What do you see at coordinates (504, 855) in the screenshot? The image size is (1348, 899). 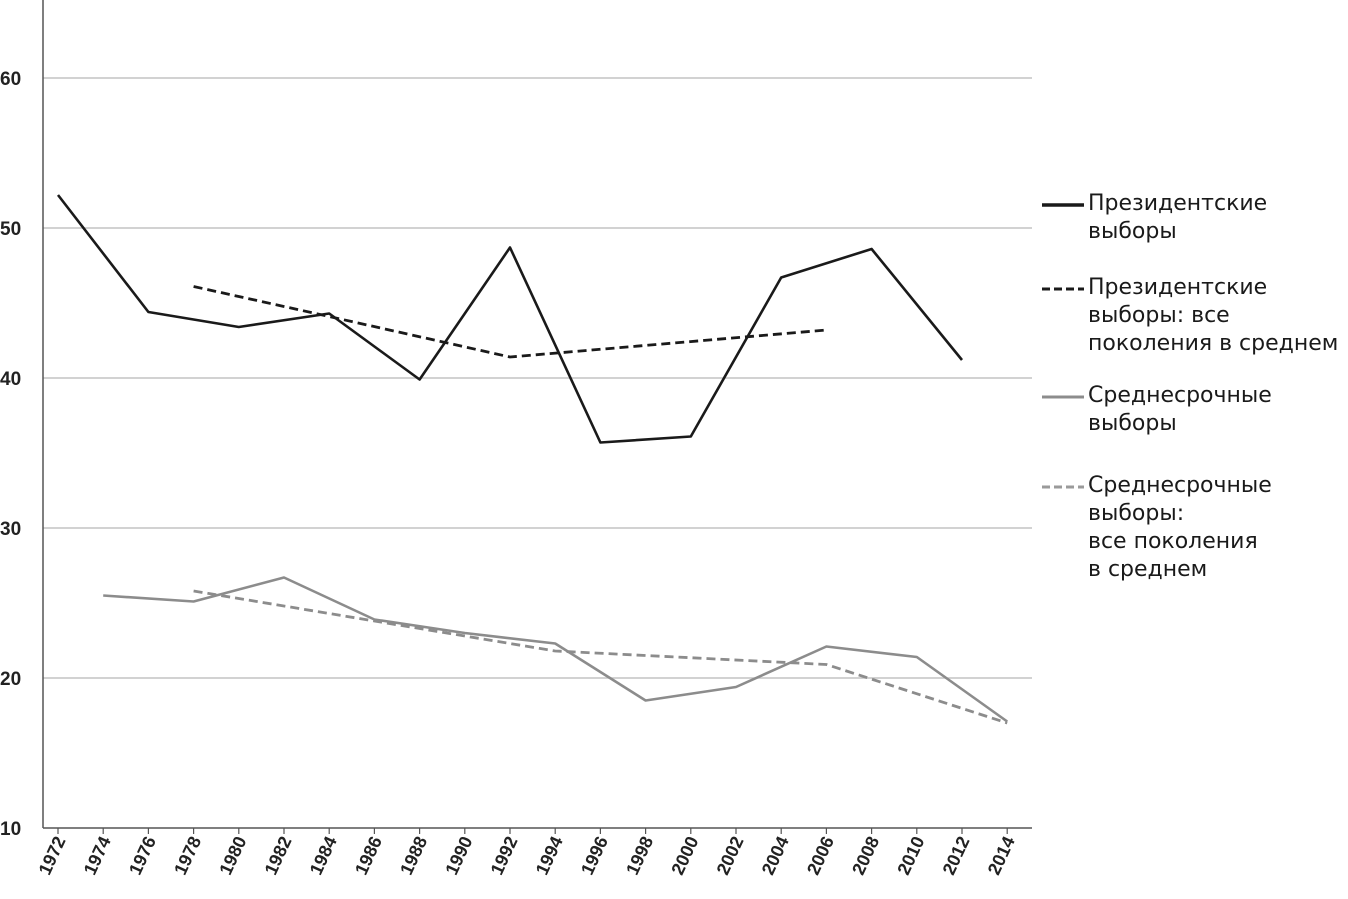 I see `x-tick-label: 1992` at bounding box center [504, 855].